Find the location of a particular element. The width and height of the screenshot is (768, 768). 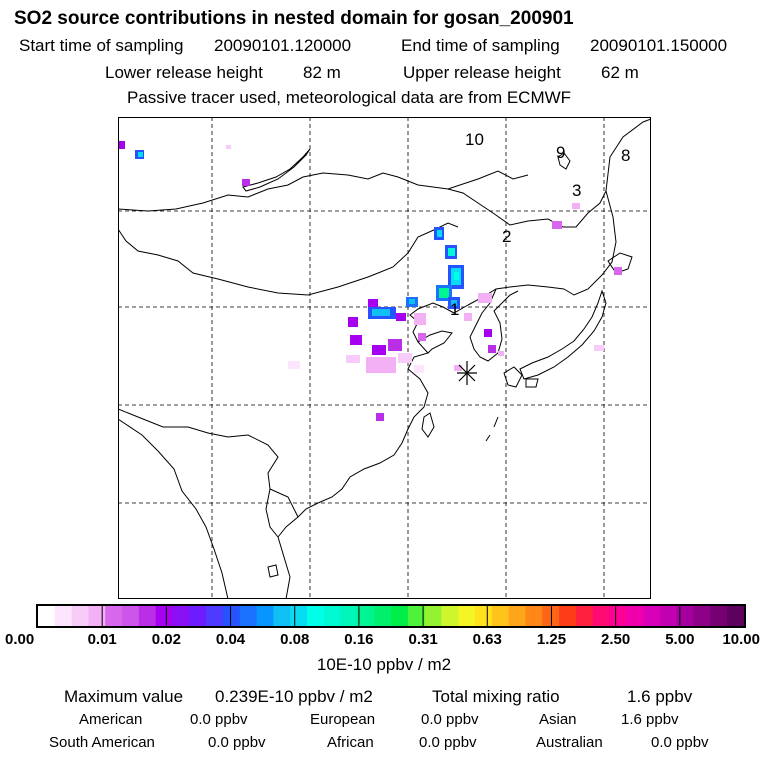

lake-baikal is located at coordinates (276, 170).